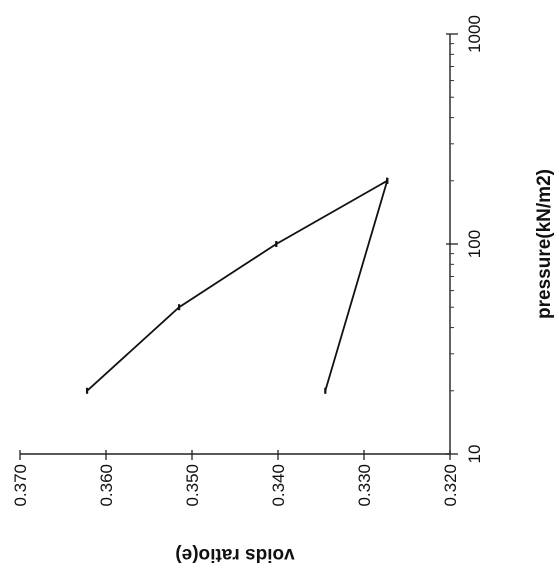 The height and width of the screenshot is (571, 559). I want to click on y-ticks: 0.320 0.330 0.340 0.350 0.360 0.370, so click(235, 478).